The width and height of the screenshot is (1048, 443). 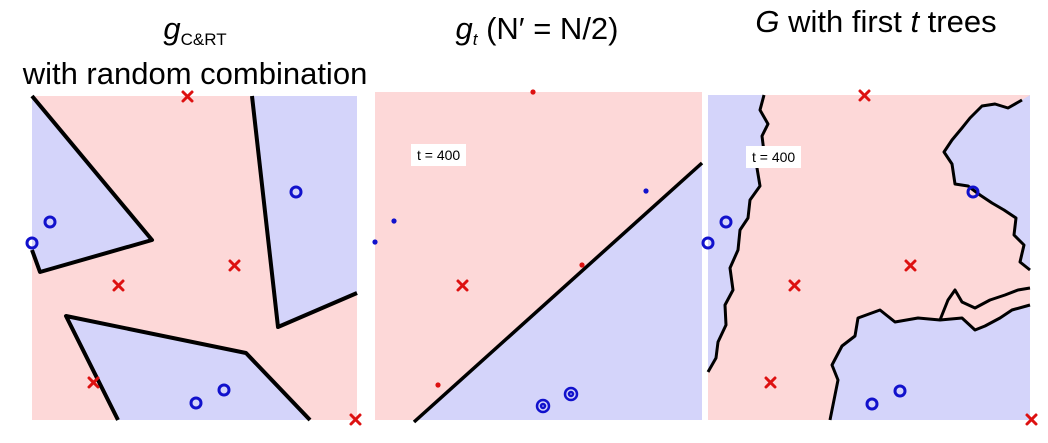 I want to click on panel1-positive-circles, so click(x=164, y=297).